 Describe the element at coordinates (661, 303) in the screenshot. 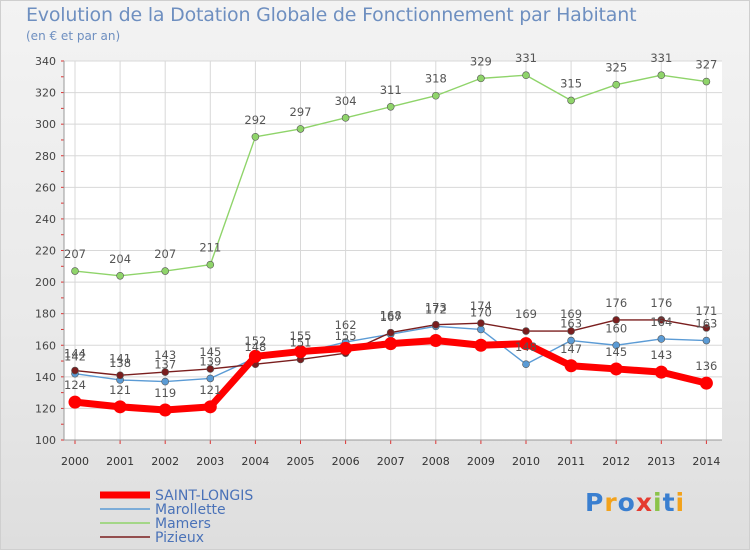

I see `data-label-pizieux: 176` at that location.